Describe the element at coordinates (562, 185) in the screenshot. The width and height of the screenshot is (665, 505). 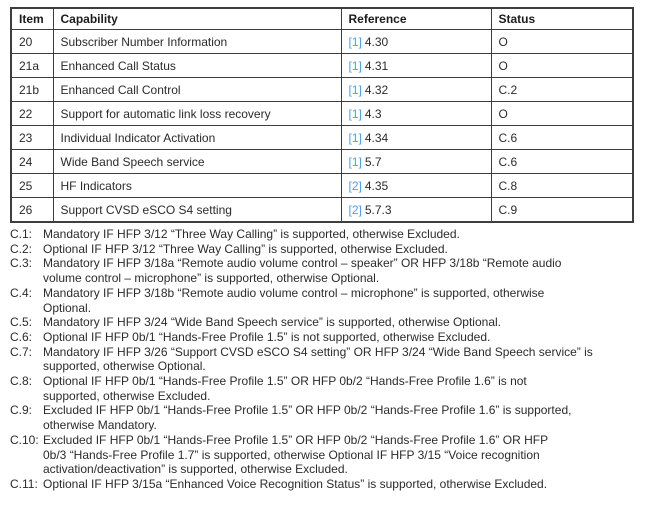
I see `status-cell: C.8` at that location.